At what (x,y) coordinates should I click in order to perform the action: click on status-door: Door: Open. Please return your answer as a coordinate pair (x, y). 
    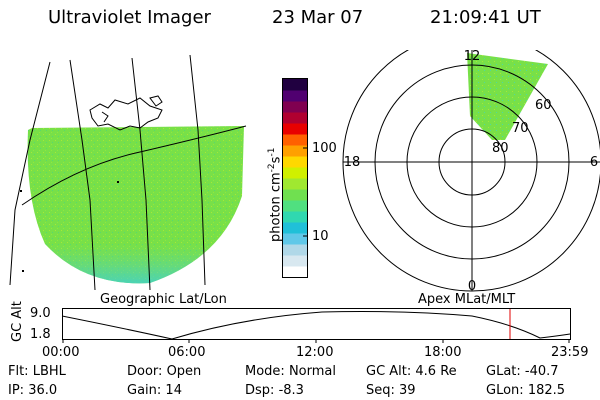
    Looking at the image, I should click on (164, 371).